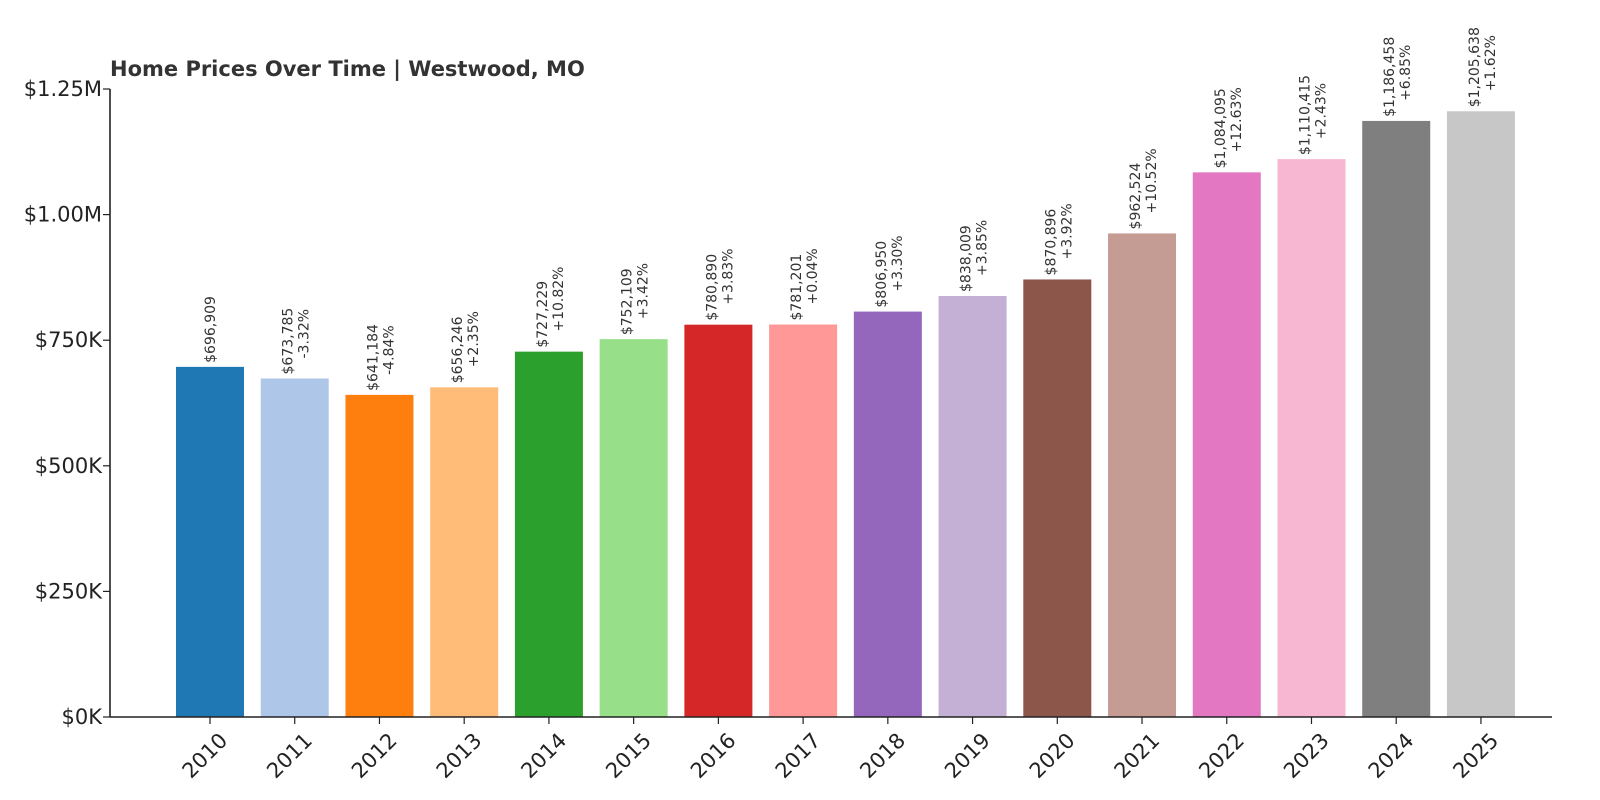  I want to click on bar-2017, so click(803, 520).